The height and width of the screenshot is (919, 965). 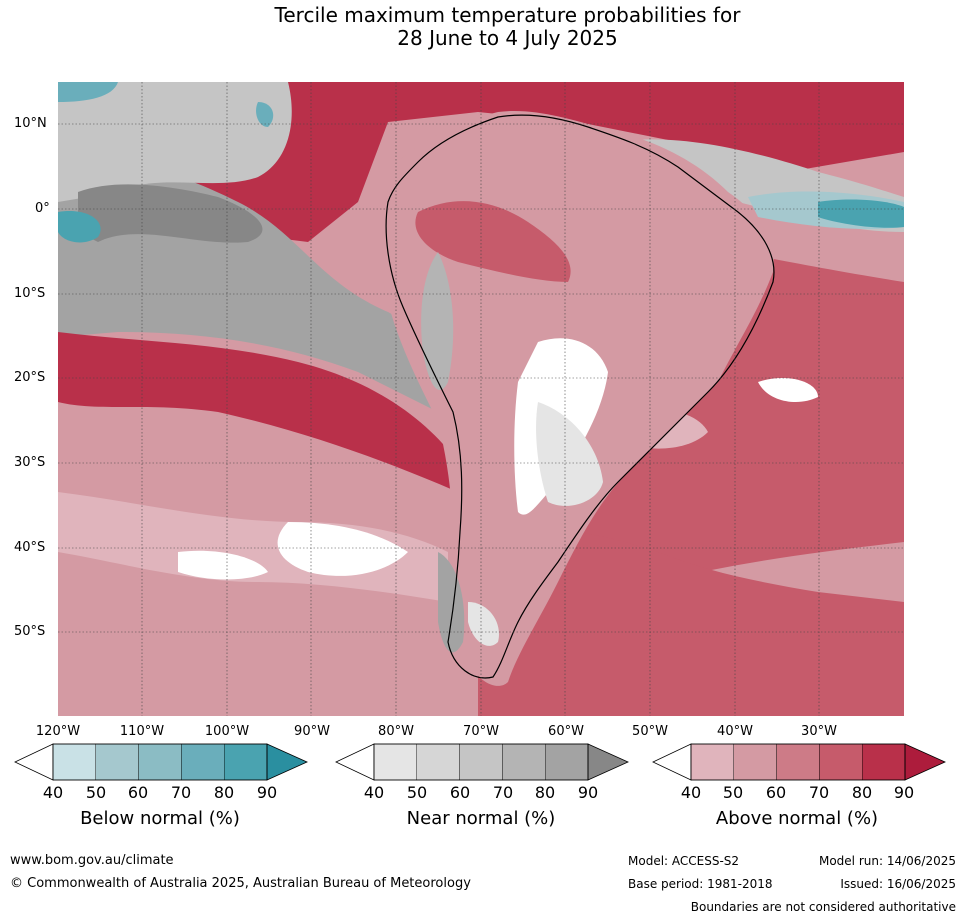 I want to click on model-run-date: Model run: 14/06/2025, so click(x=887, y=861).